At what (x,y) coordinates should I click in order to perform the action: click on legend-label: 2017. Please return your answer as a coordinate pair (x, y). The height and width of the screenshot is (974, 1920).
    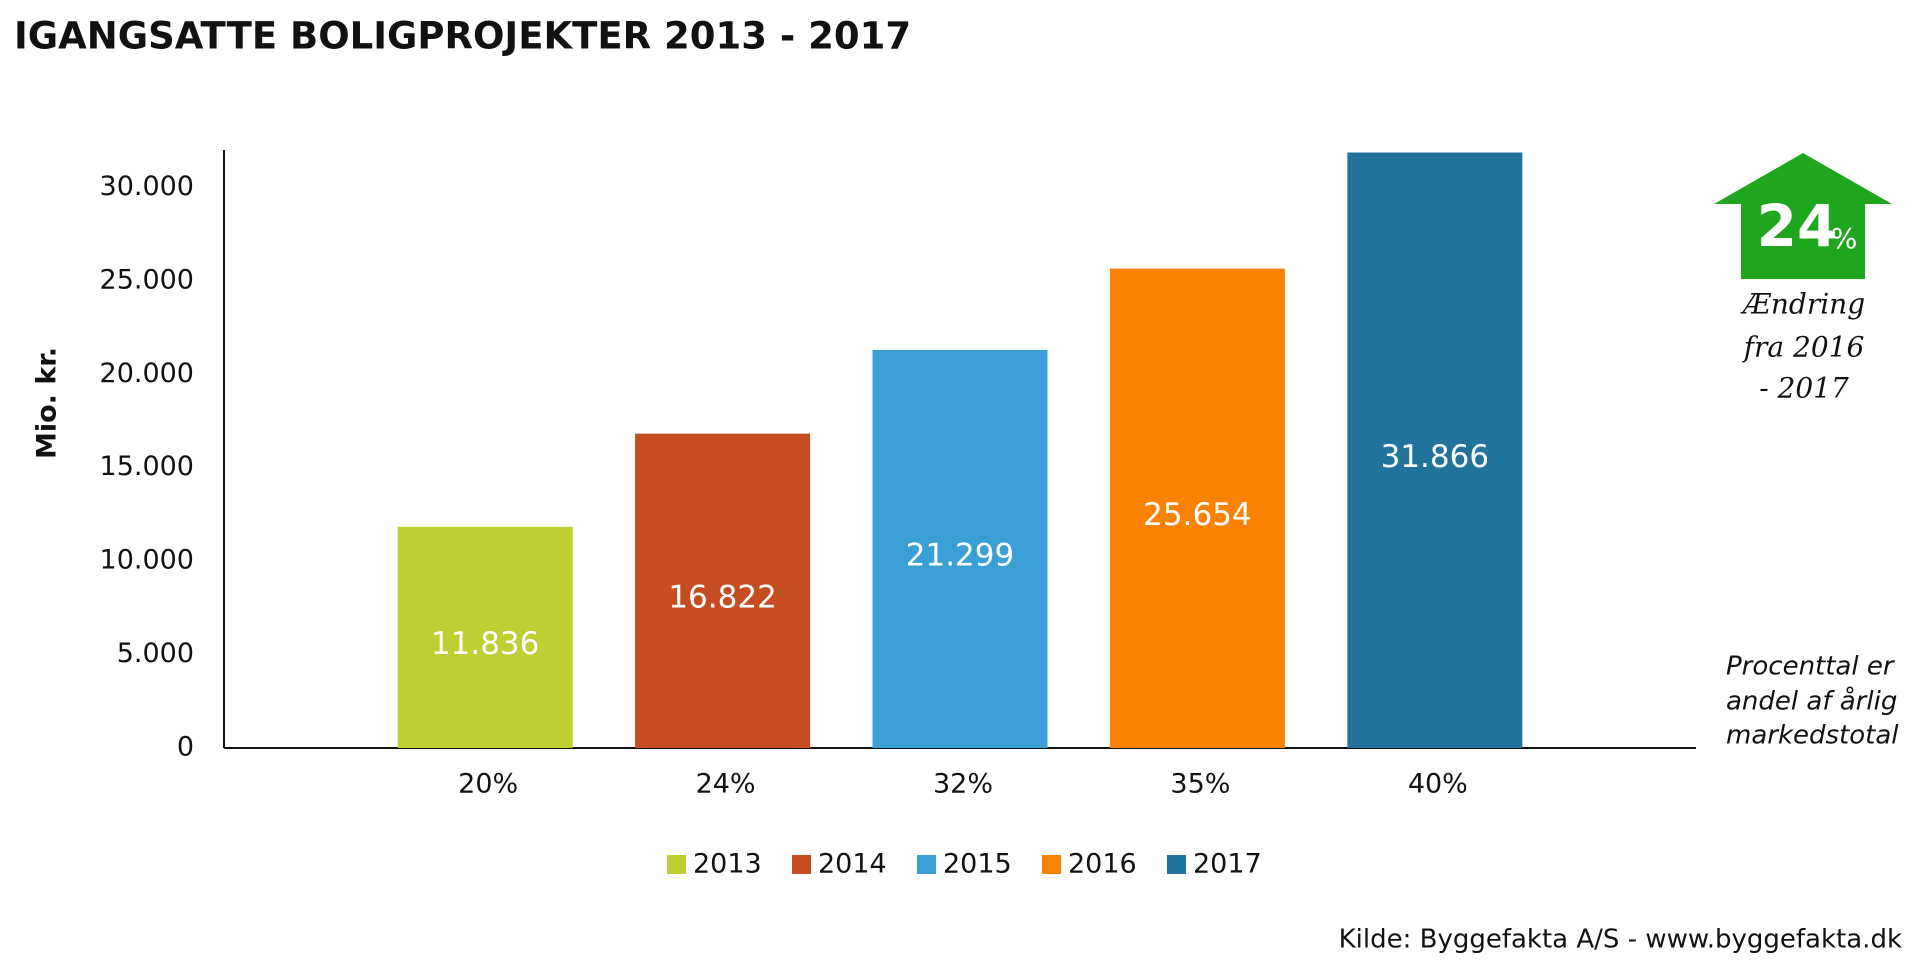
    Looking at the image, I should click on (1227, 864).